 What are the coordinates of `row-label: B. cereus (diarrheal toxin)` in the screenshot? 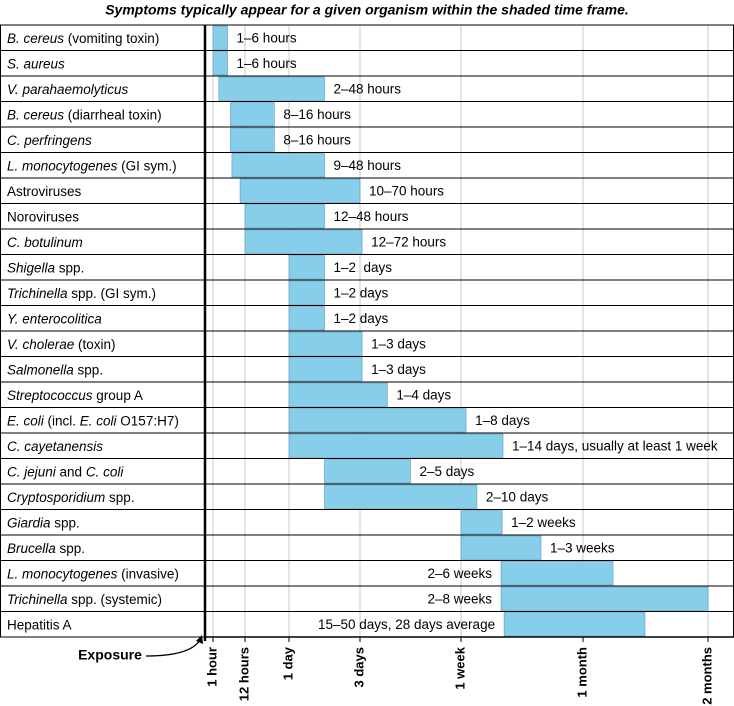 It's located at (84, 114).